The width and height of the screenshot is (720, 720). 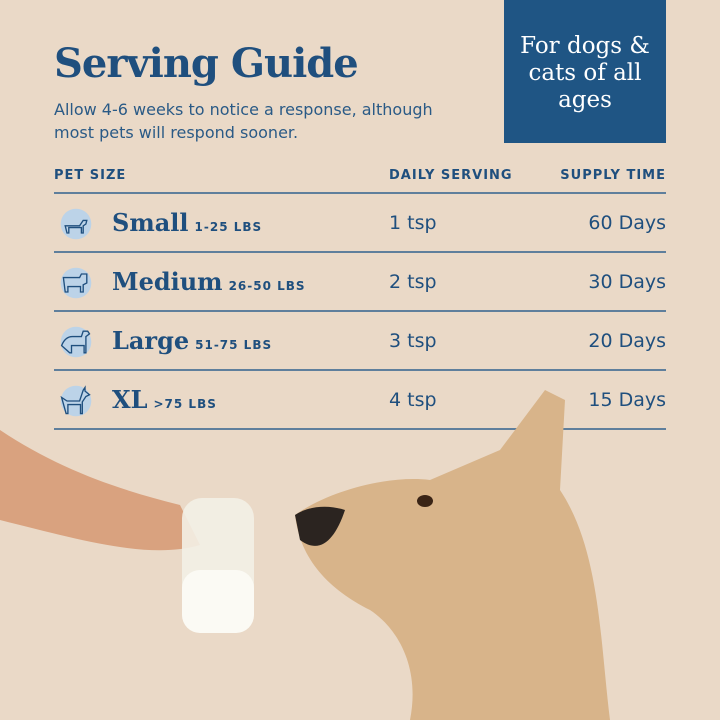 What do you see at coordinates (360, 341) in the screenshot?
I see `table-row: Large 51-75 LBS 3 tsp 20 Days` at bounding box center [360, 341].